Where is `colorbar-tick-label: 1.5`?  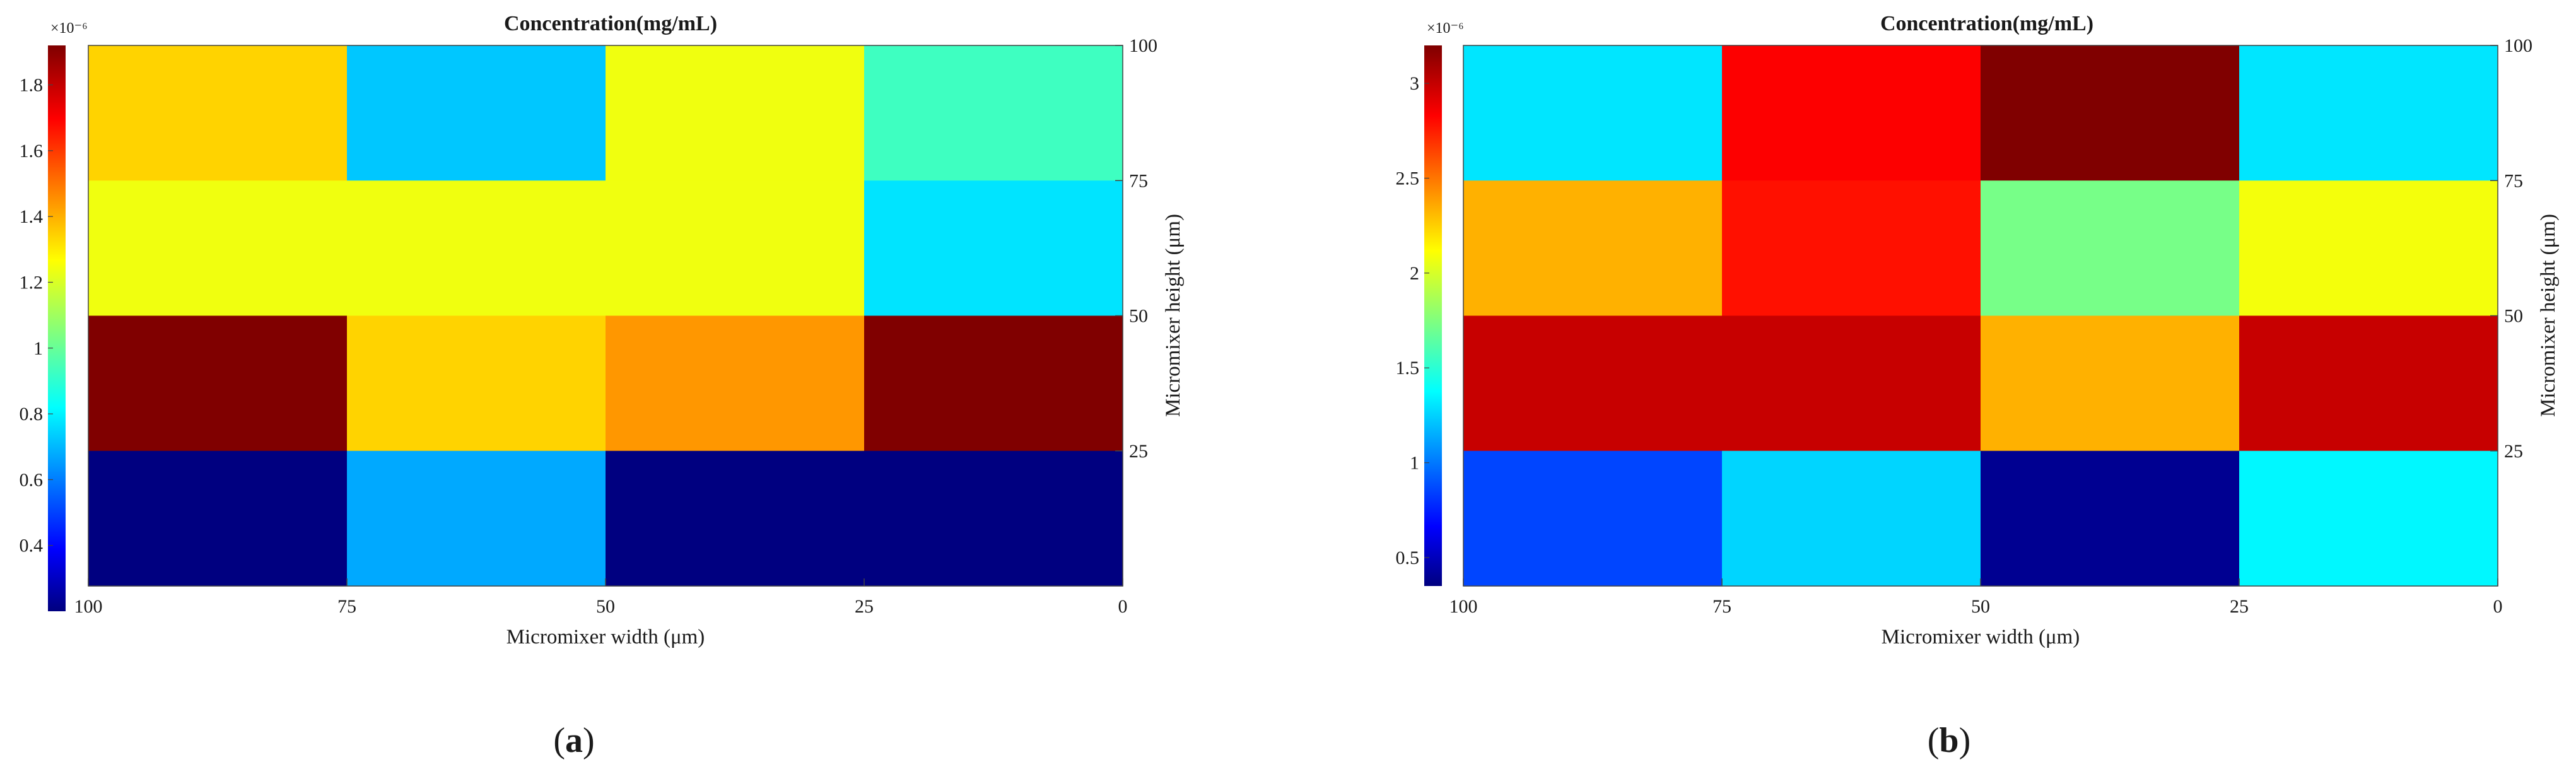
colorbar-tick-label: 1.5 is located at coordinates (1408, 368).